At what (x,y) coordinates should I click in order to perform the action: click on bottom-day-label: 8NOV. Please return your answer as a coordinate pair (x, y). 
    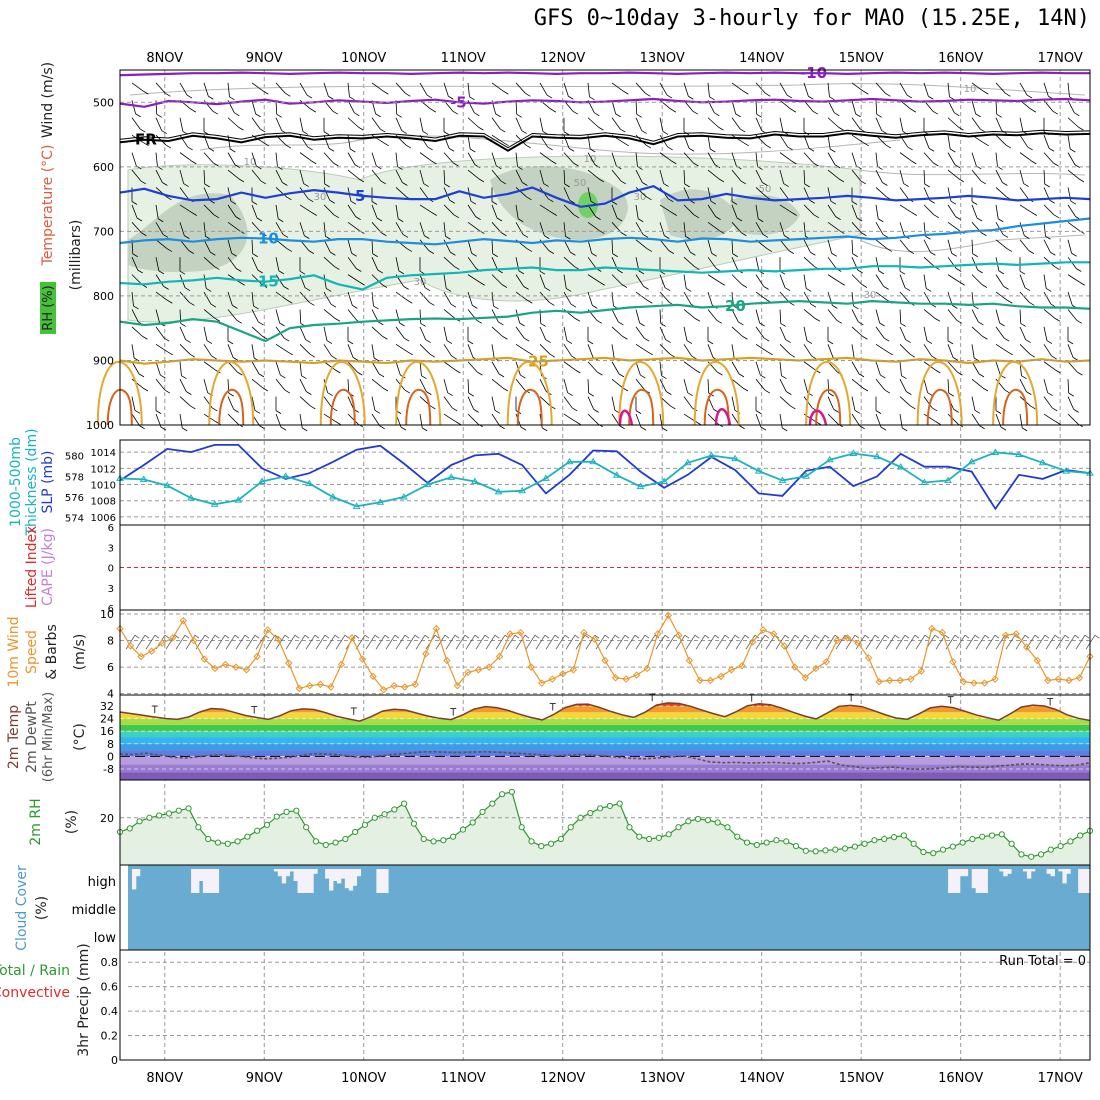
    Looking at the image, I should click on (164, 1078).